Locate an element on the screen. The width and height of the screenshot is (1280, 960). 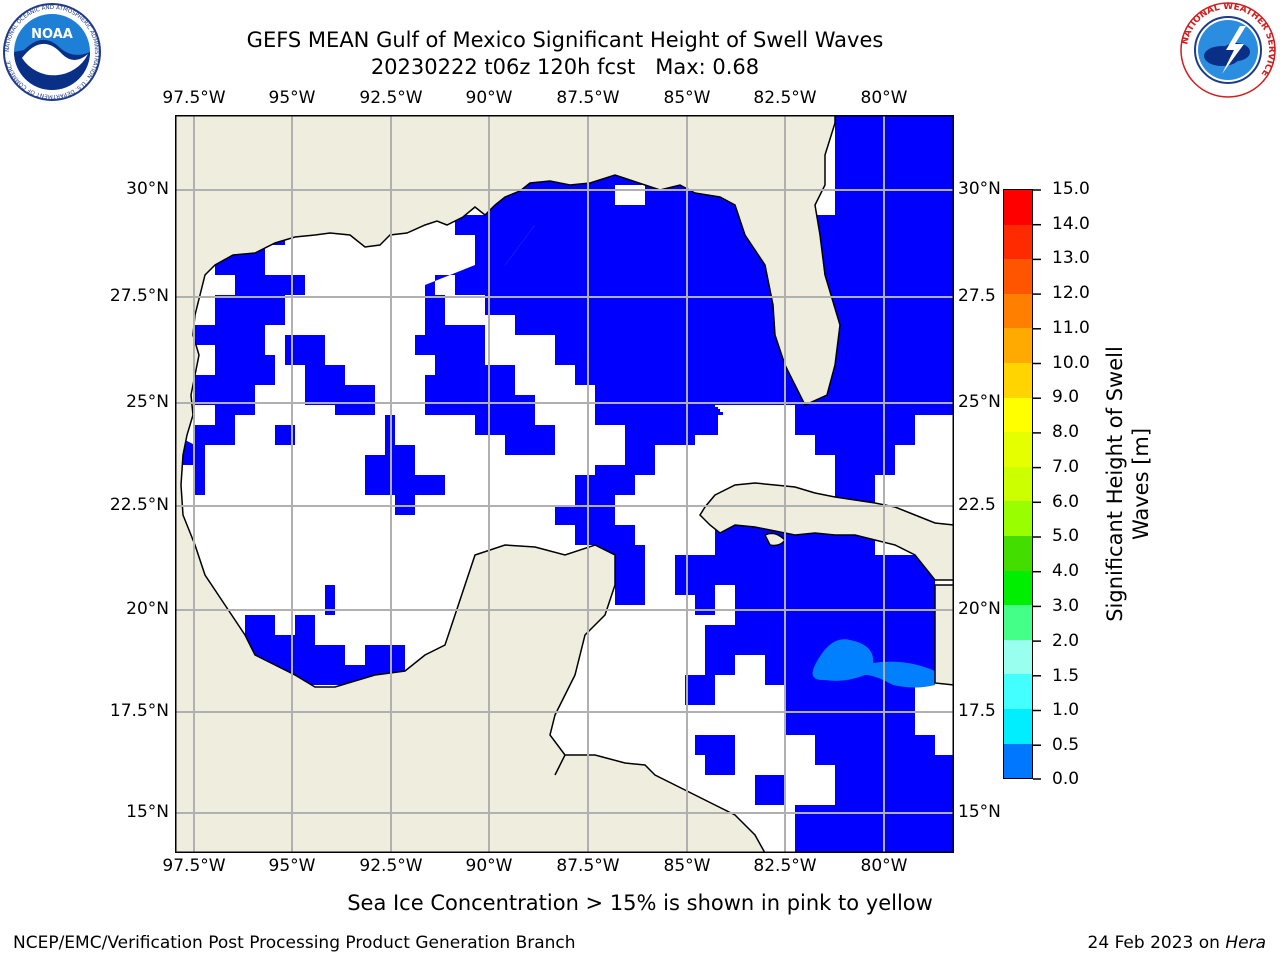
nws-logo: NATIONAL WEATHER SERVICE is located at coordinates (1228, 50).